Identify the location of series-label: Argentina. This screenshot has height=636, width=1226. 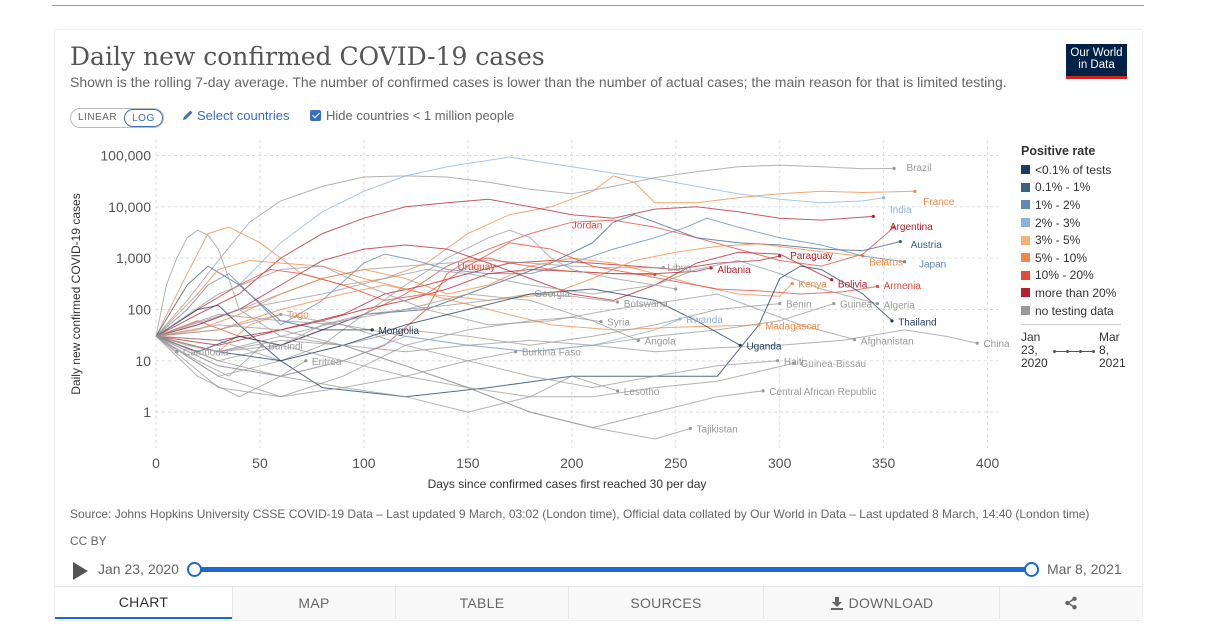
(911, 227).